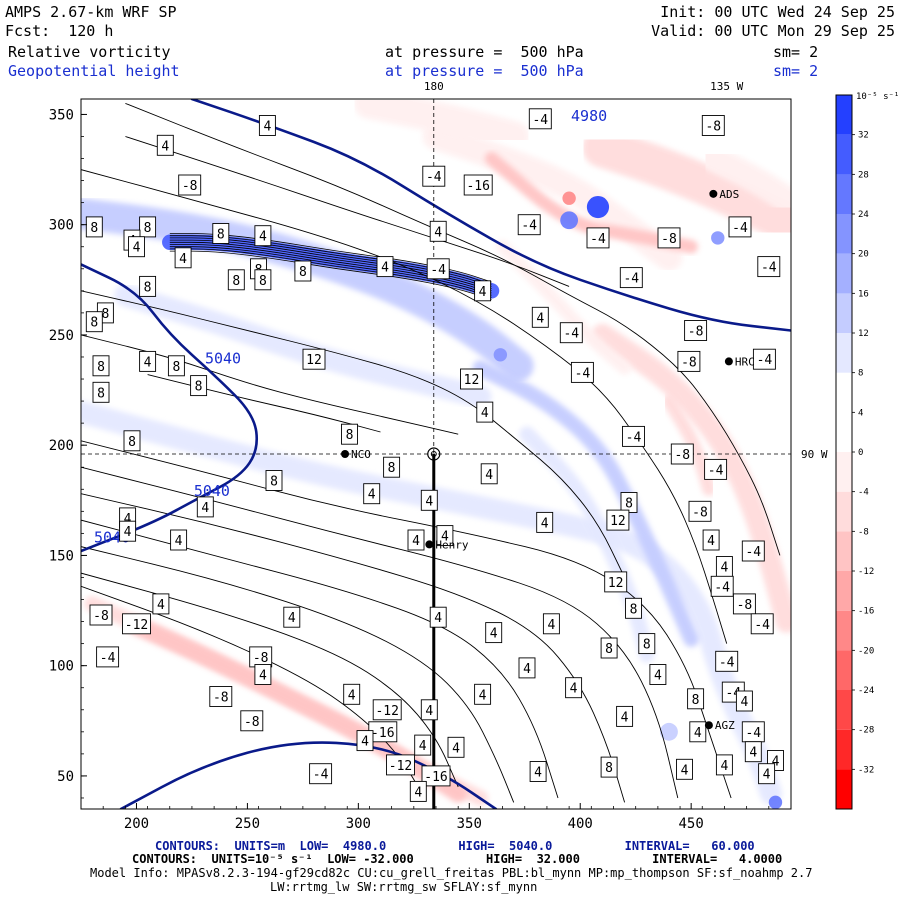 The image size is (900, 900). What do you see at coordinates (866, 612) in the screenshot?
I see `colorbar-tick-label: -16` at bounding box center [866, 612].